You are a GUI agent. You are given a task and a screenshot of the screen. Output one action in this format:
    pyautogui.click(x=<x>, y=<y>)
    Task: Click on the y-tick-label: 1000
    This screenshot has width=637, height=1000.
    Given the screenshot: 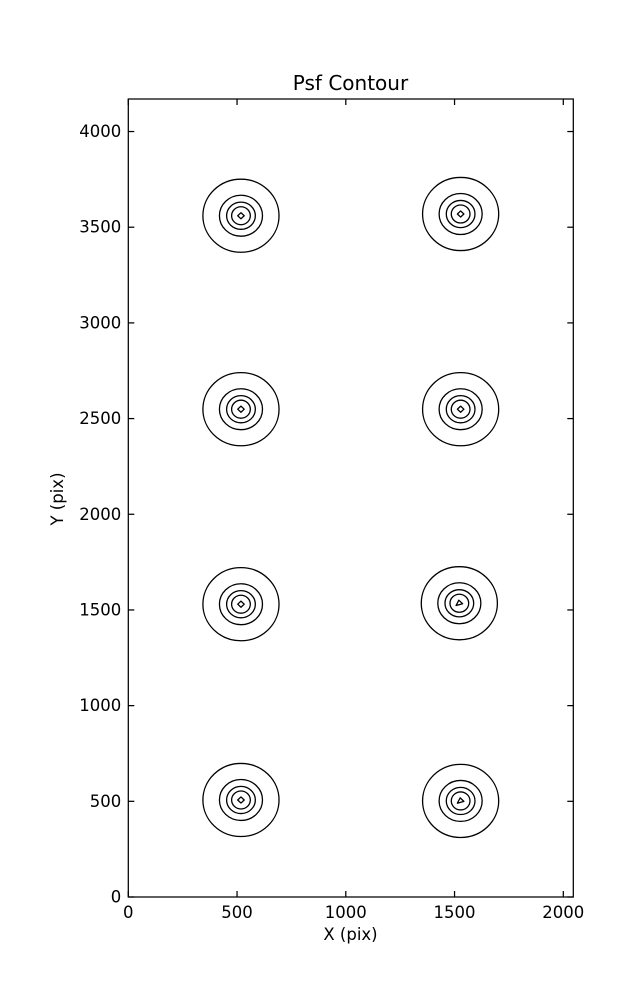 What is the action you would take?
    pyautogui.click(x=100, y=705)
    